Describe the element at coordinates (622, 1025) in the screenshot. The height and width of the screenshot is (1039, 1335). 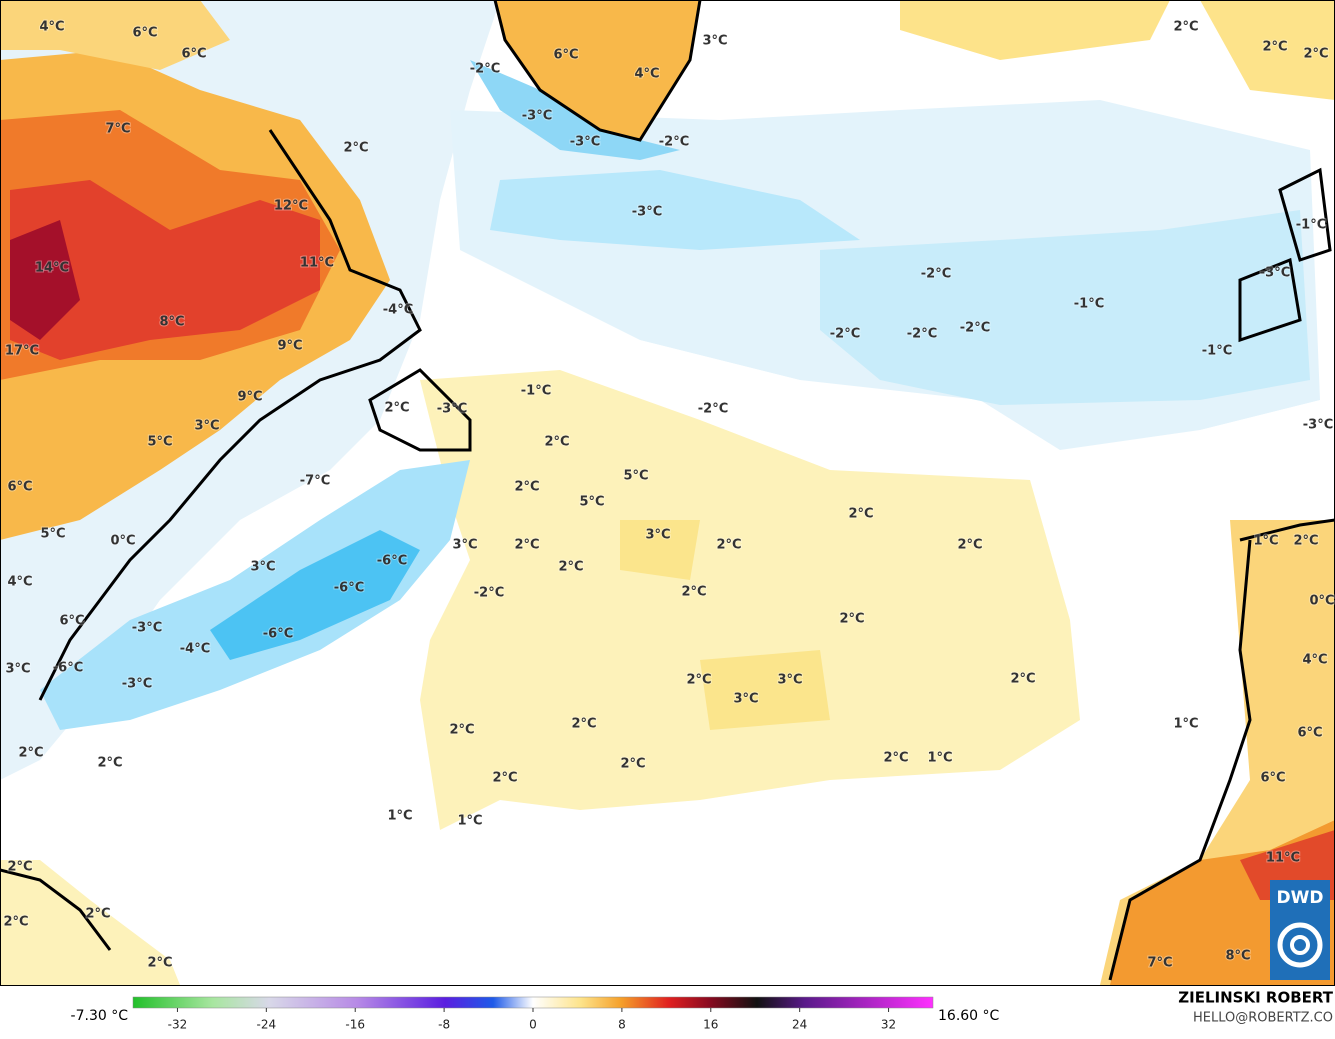
I see `colorbar-tick-label: 8` at that location.